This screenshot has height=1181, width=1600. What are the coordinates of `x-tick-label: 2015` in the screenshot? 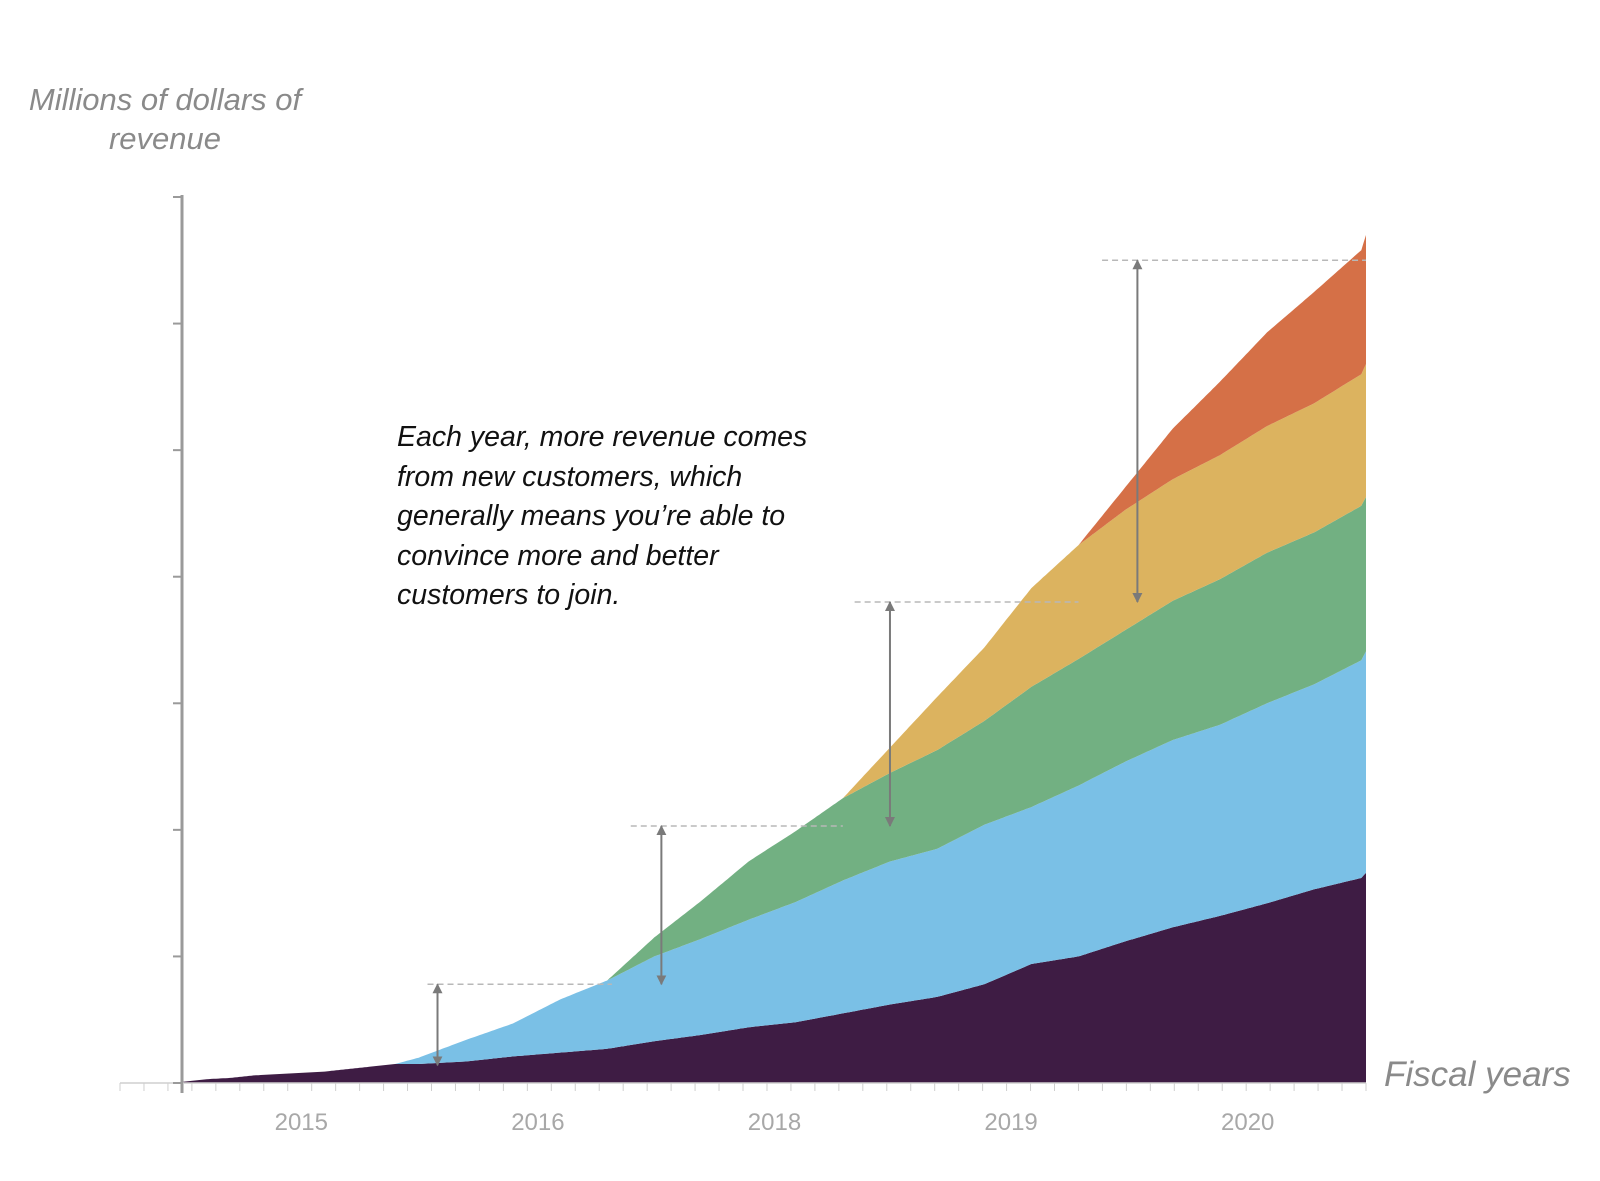 It's located at (301, 1122).